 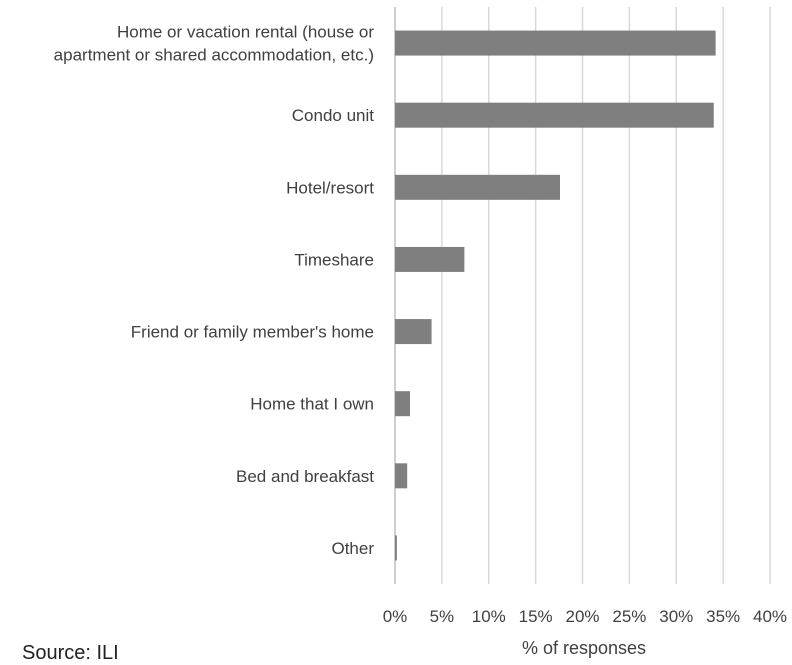 I want to click on category-label: Bed and breakfast, so click(x=305, y=476).